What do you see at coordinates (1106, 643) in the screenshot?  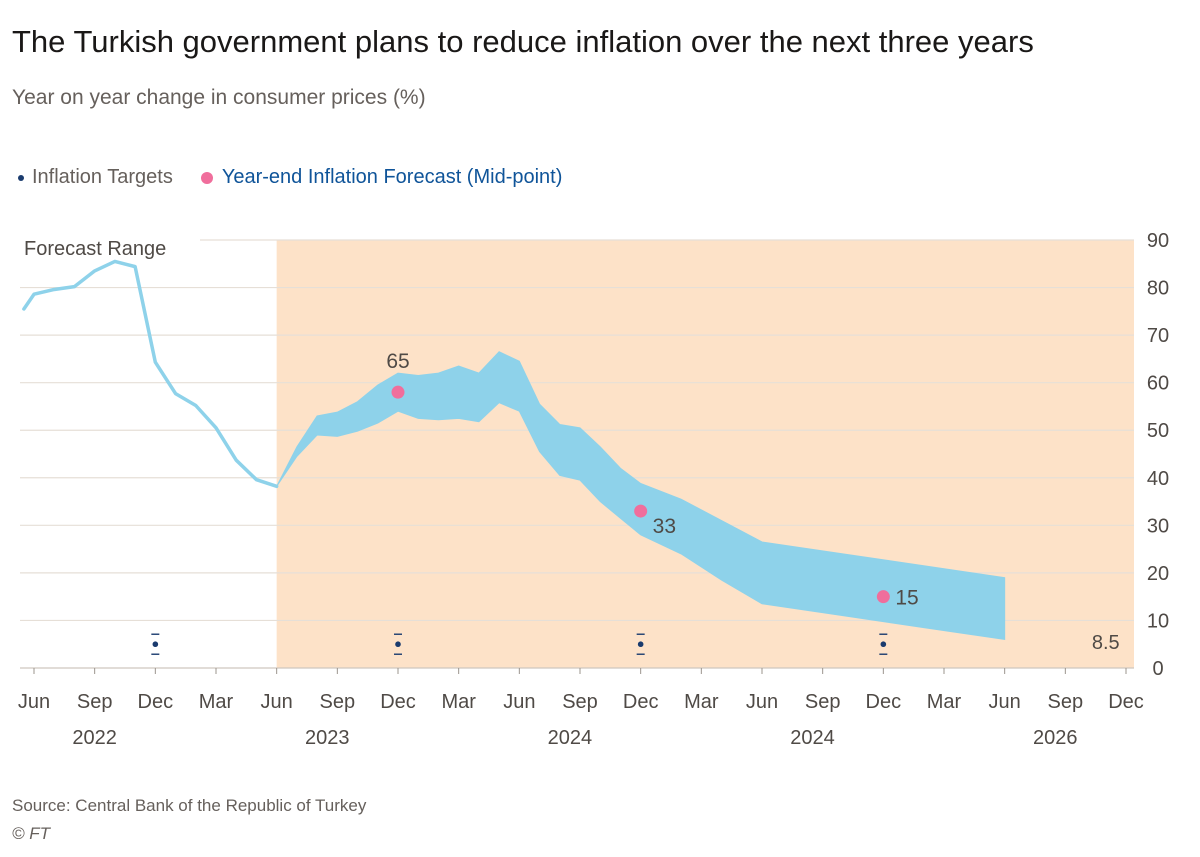 I see `end-value-label: 8.5` at bounding box center [1106, 643].